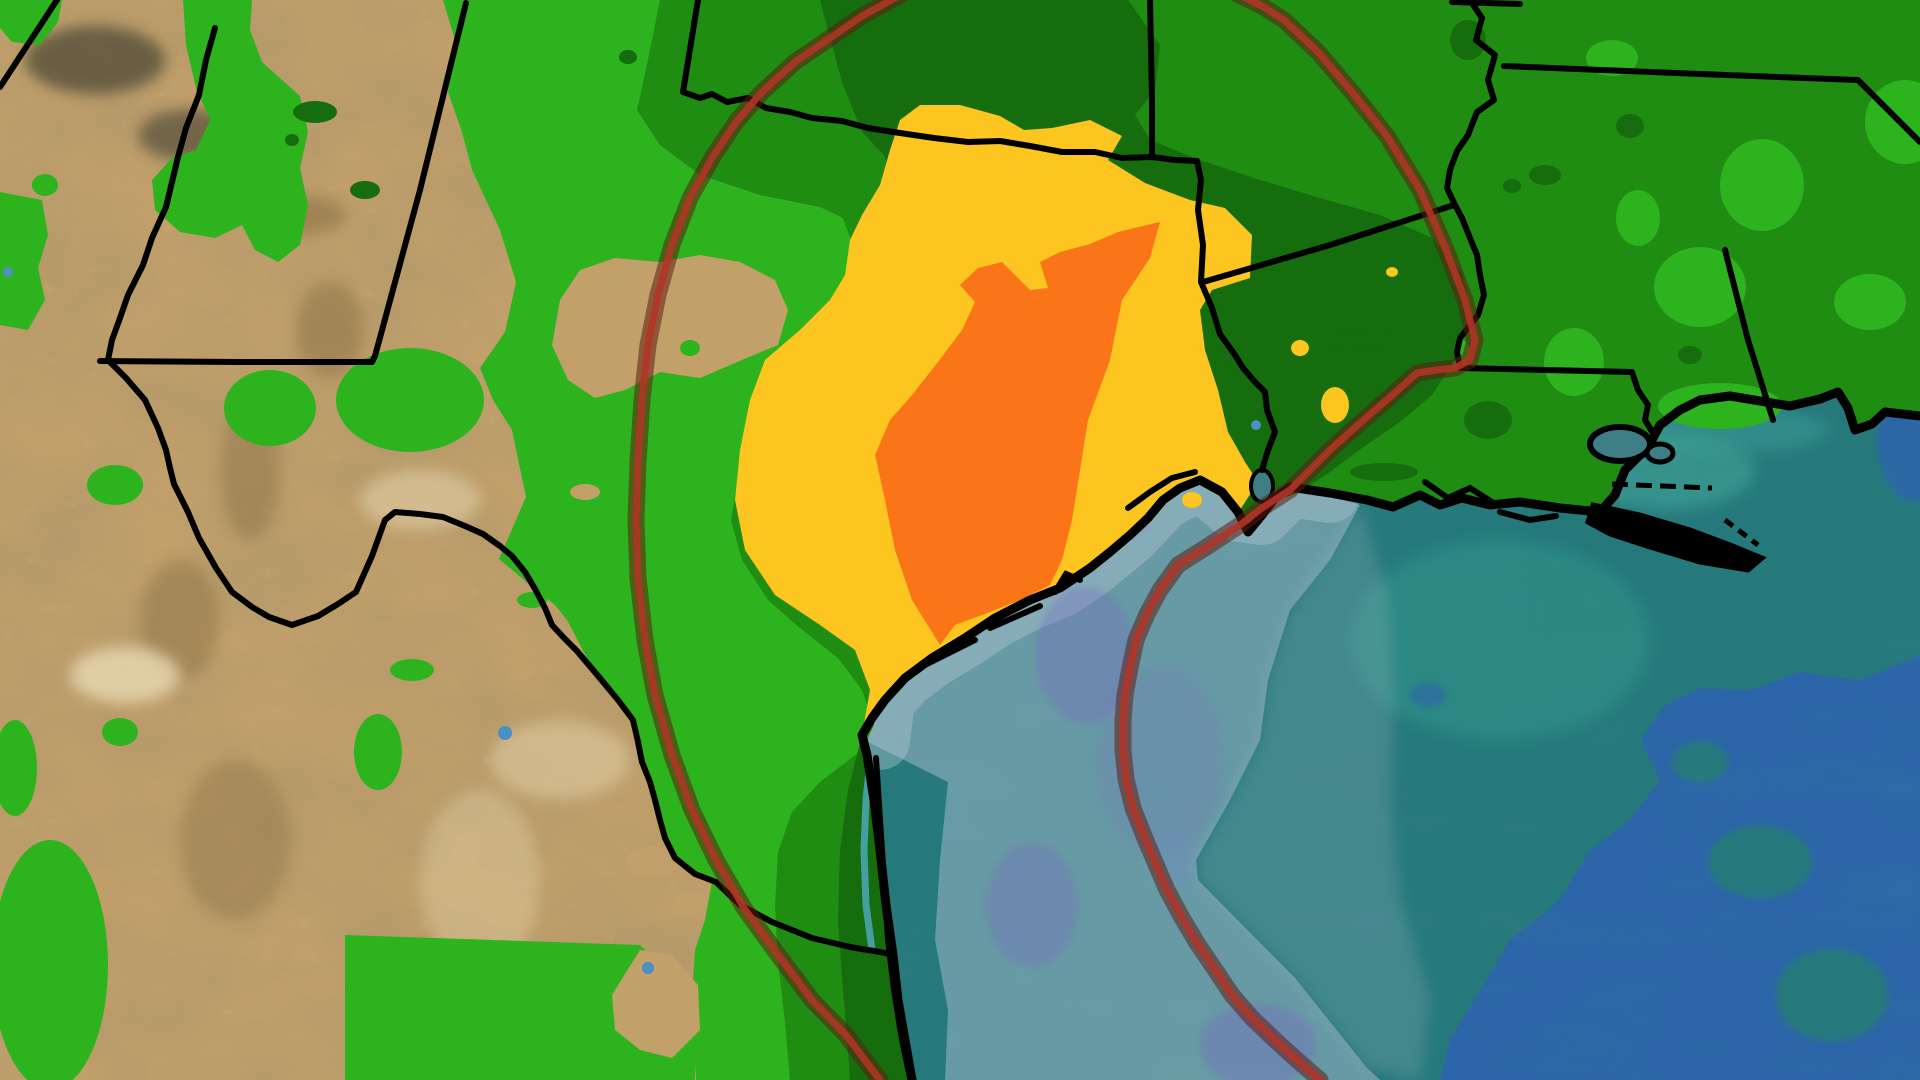  What do you see at coordinates (1313, 792) in the screenshot?
I see `surge-overlay-gray-feather` at bounding box center [1313, 792].